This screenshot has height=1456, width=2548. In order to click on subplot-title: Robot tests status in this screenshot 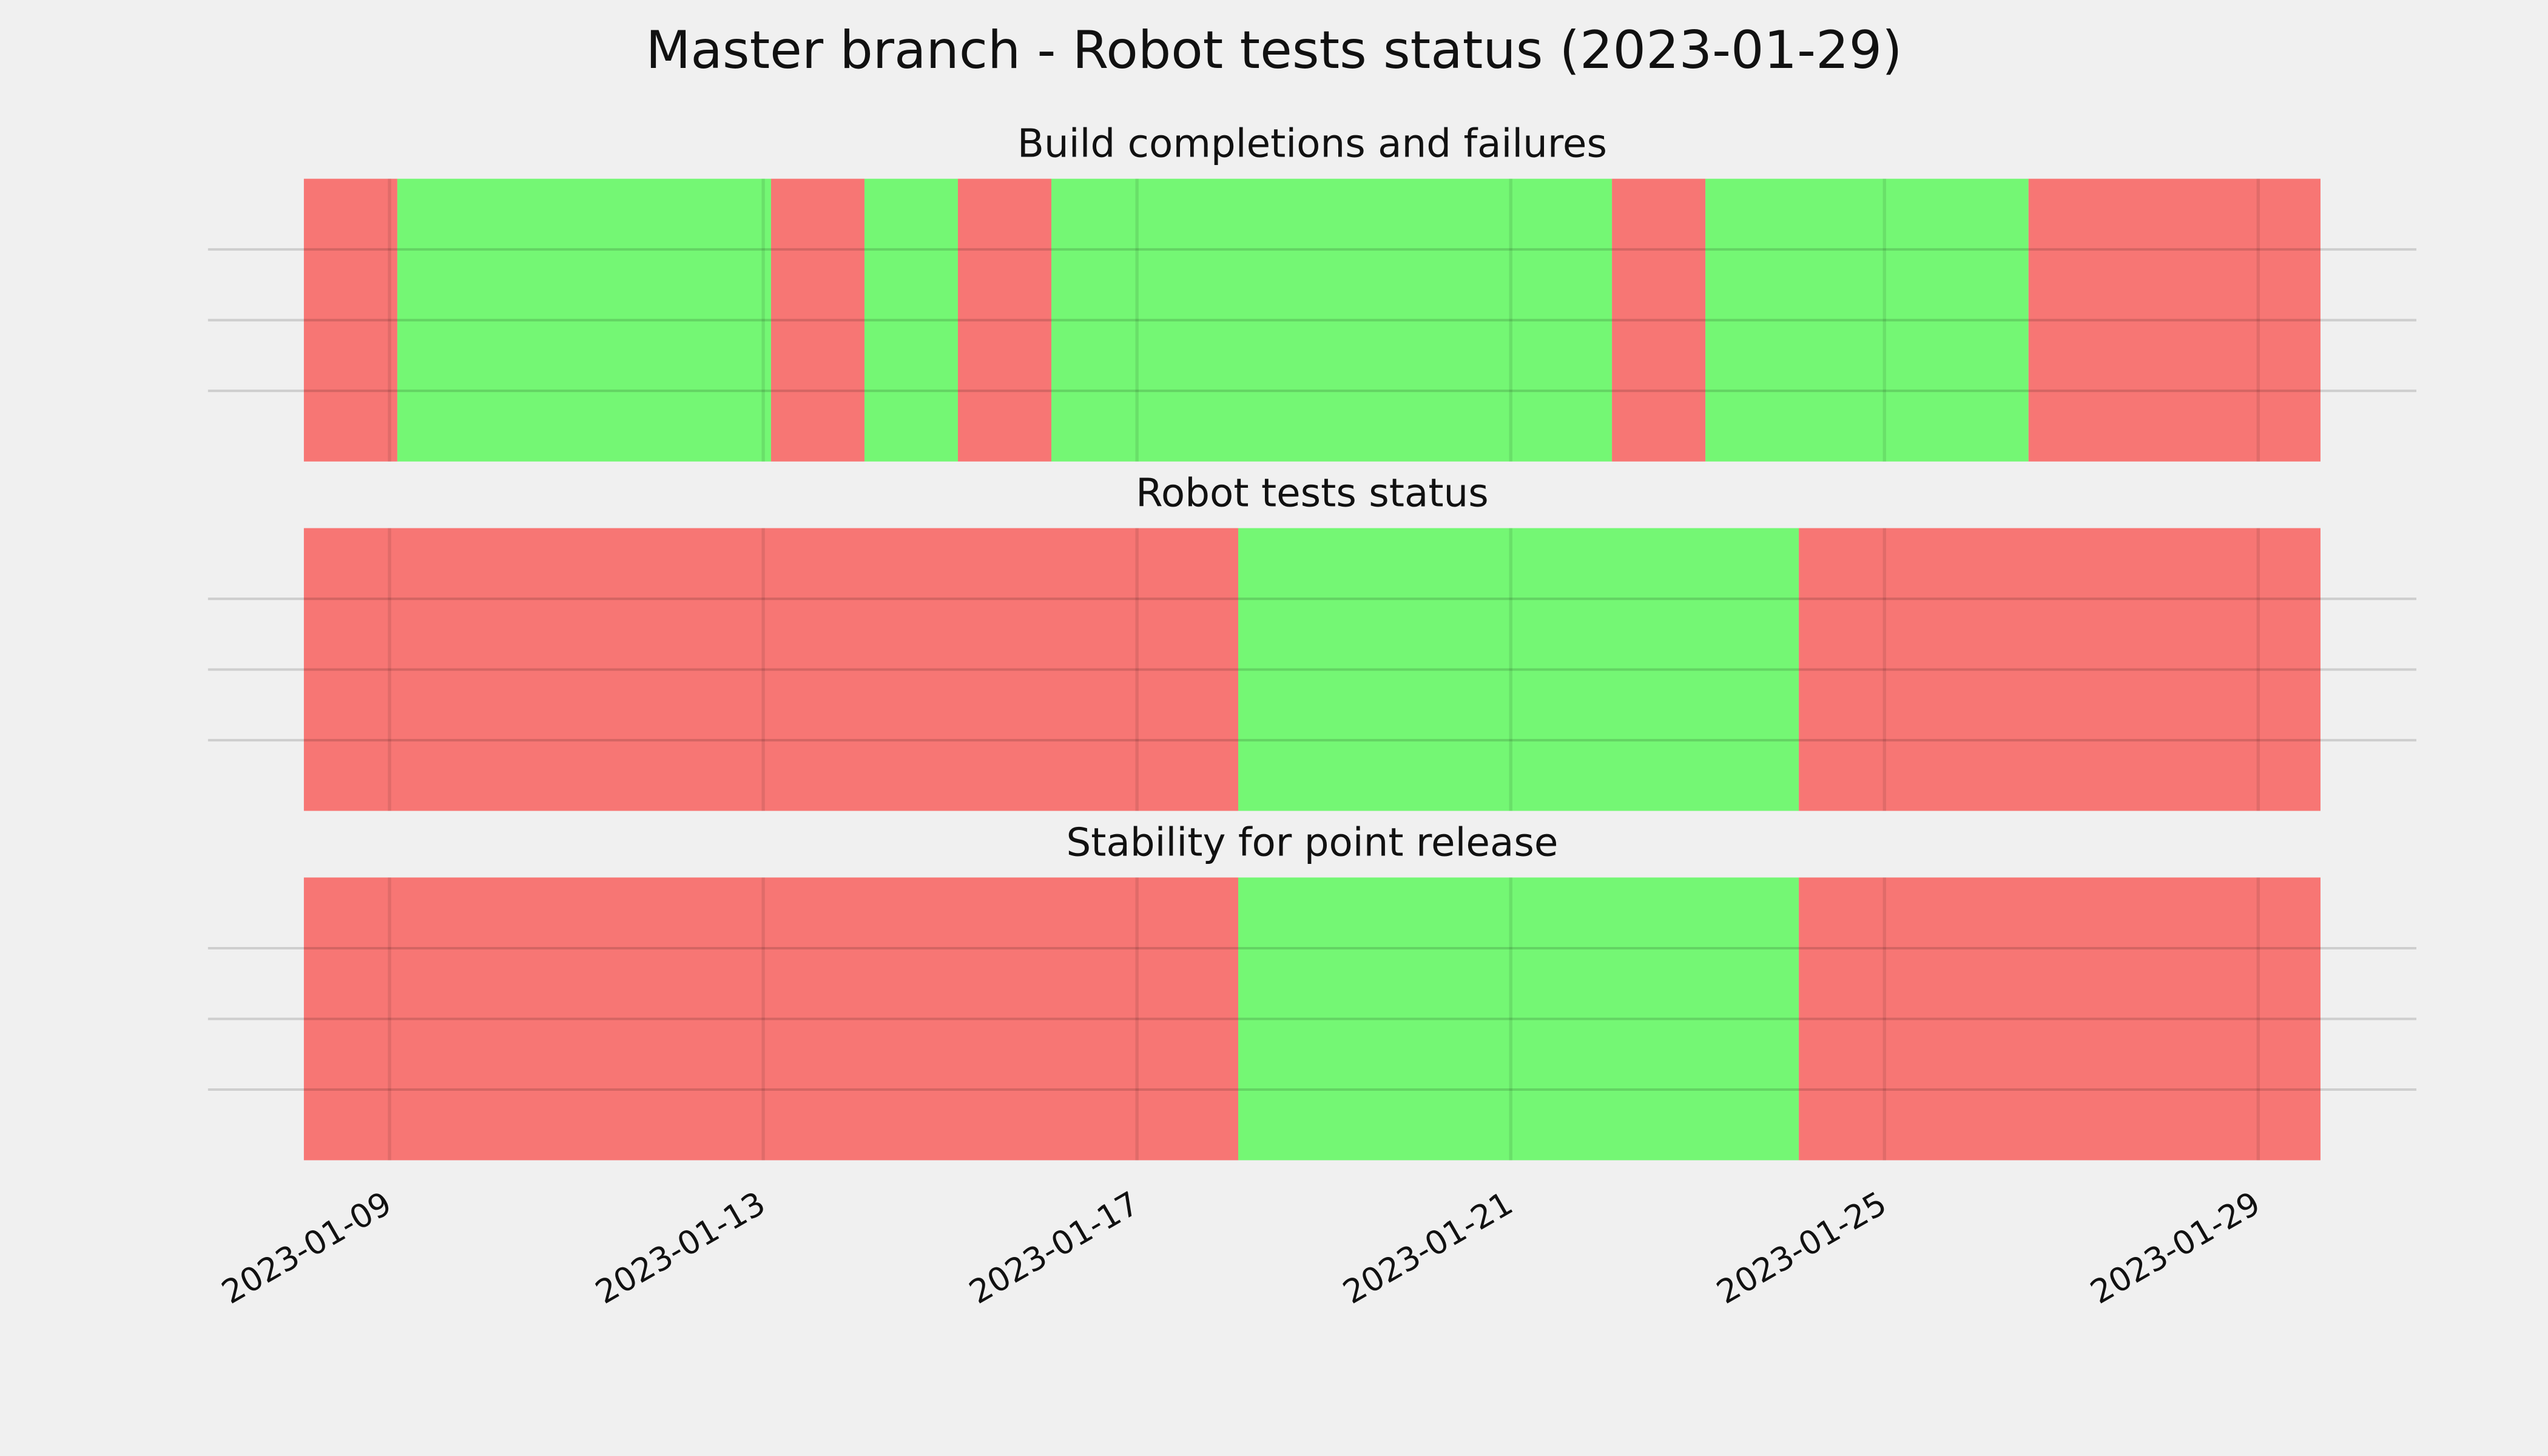, I will do `click(1312, 493)`.